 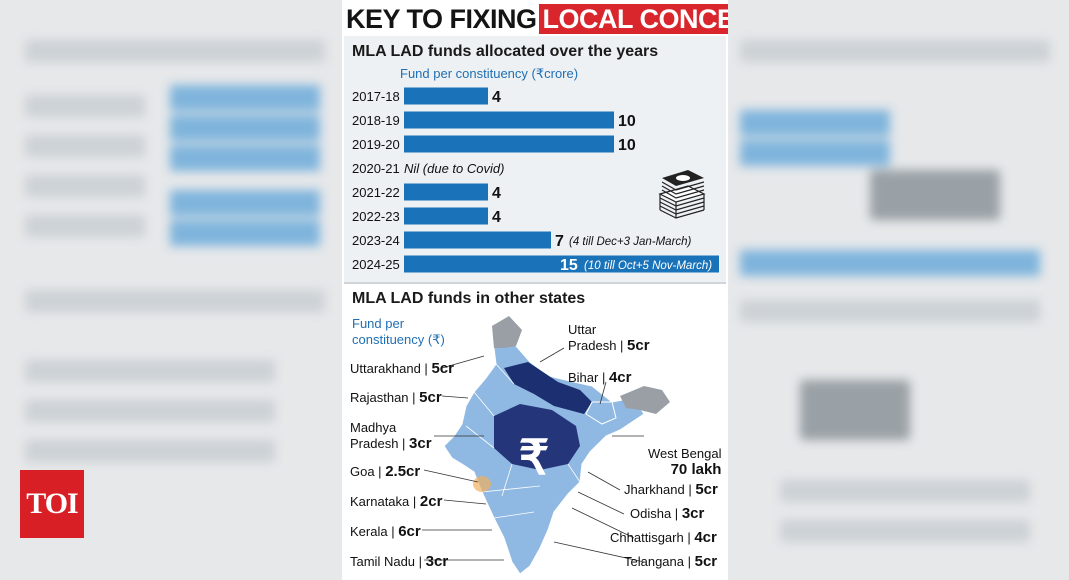 What do you see at coordinates (402, 368) in the screenshot?
I see `state-uttarakhand: Uttarakhand | 5cr` at bounding box center [402, 368].